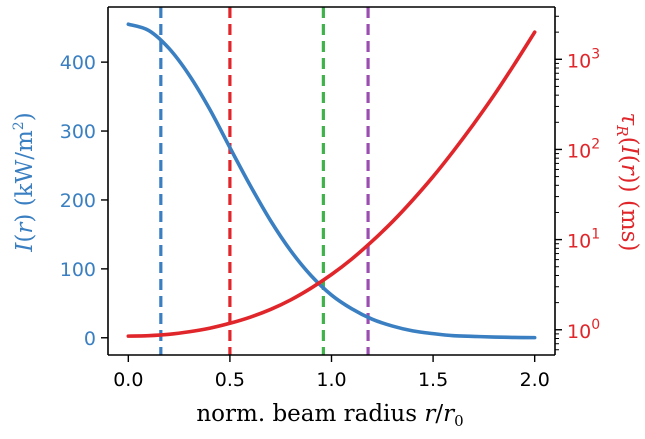 Image resolution: width=645 pixels, height=439 pixels. What do you see at coordinates (24, 182) in the screenshot?
I see `y-axis-left-label: I(r) (kW/m2)` at bounding box center [24, 182].